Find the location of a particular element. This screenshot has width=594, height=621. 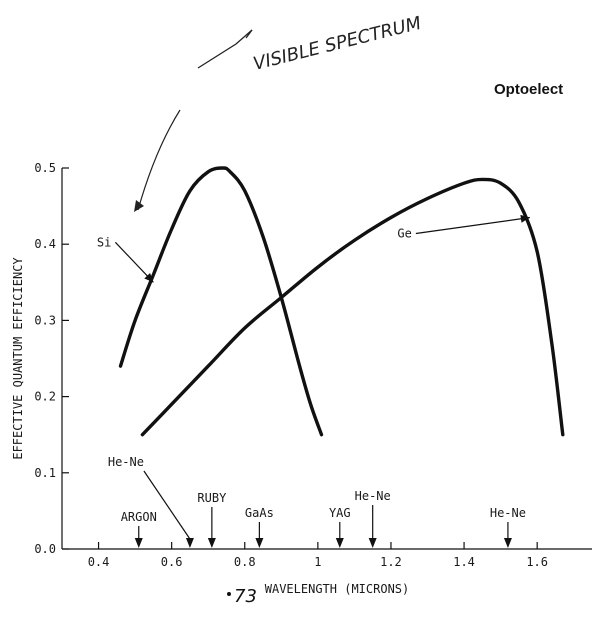

annotation-ge-label: Ge is located at coordinates (404, 234).